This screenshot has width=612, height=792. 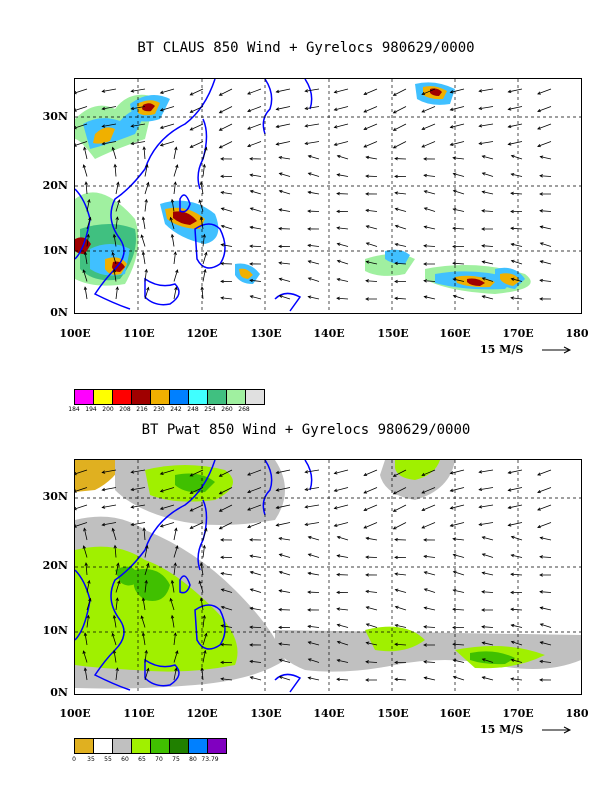 I want to click on top-map-title: BT CLAUS 850 Wind + Gyrelocs 980629/0000, so click(x=306, y=48).